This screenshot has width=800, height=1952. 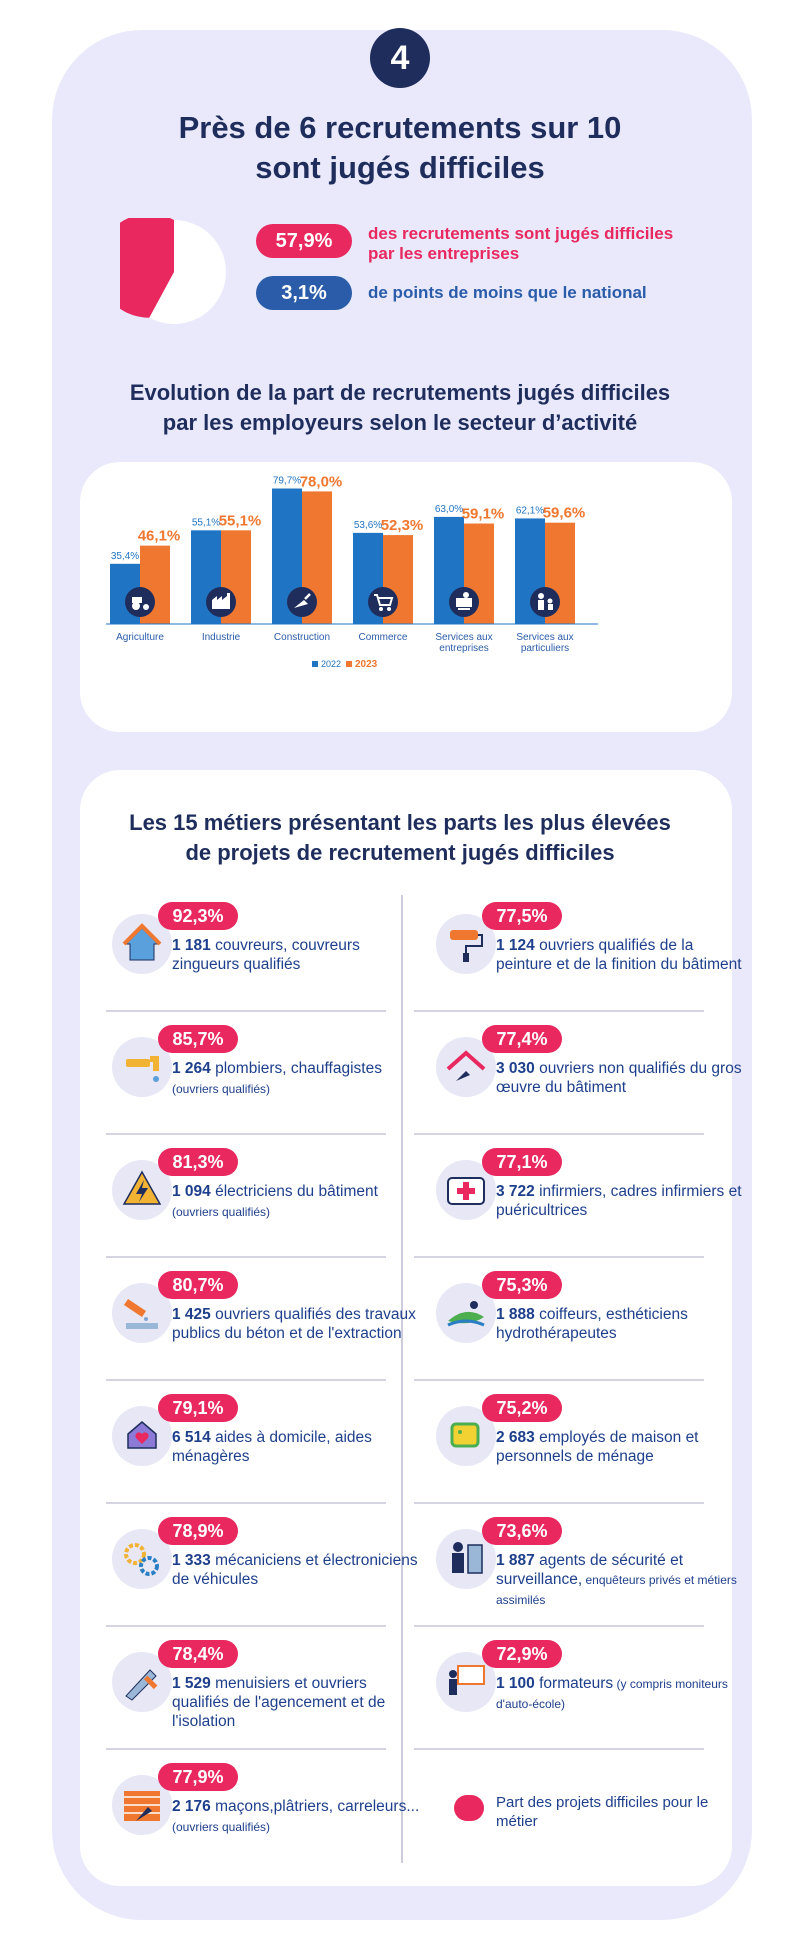 What do you see at coordinates (304, 241) in the screenshot?
I see `stat-difficult-badge: 57,9%` at bounding box center [304, 241].